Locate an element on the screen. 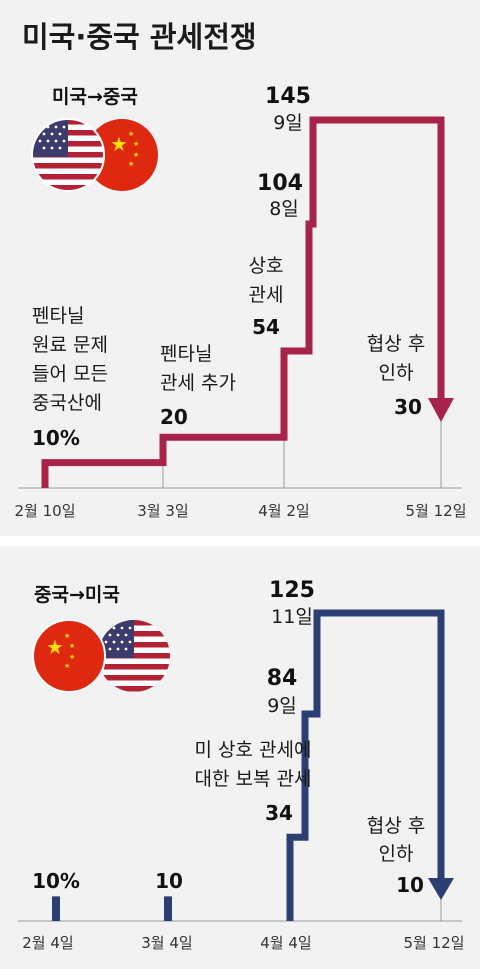 The height and width of the screenshot is (969, 480). top-annotation-6: 협상 후 인하 30 is located at coordinates (396, 376).